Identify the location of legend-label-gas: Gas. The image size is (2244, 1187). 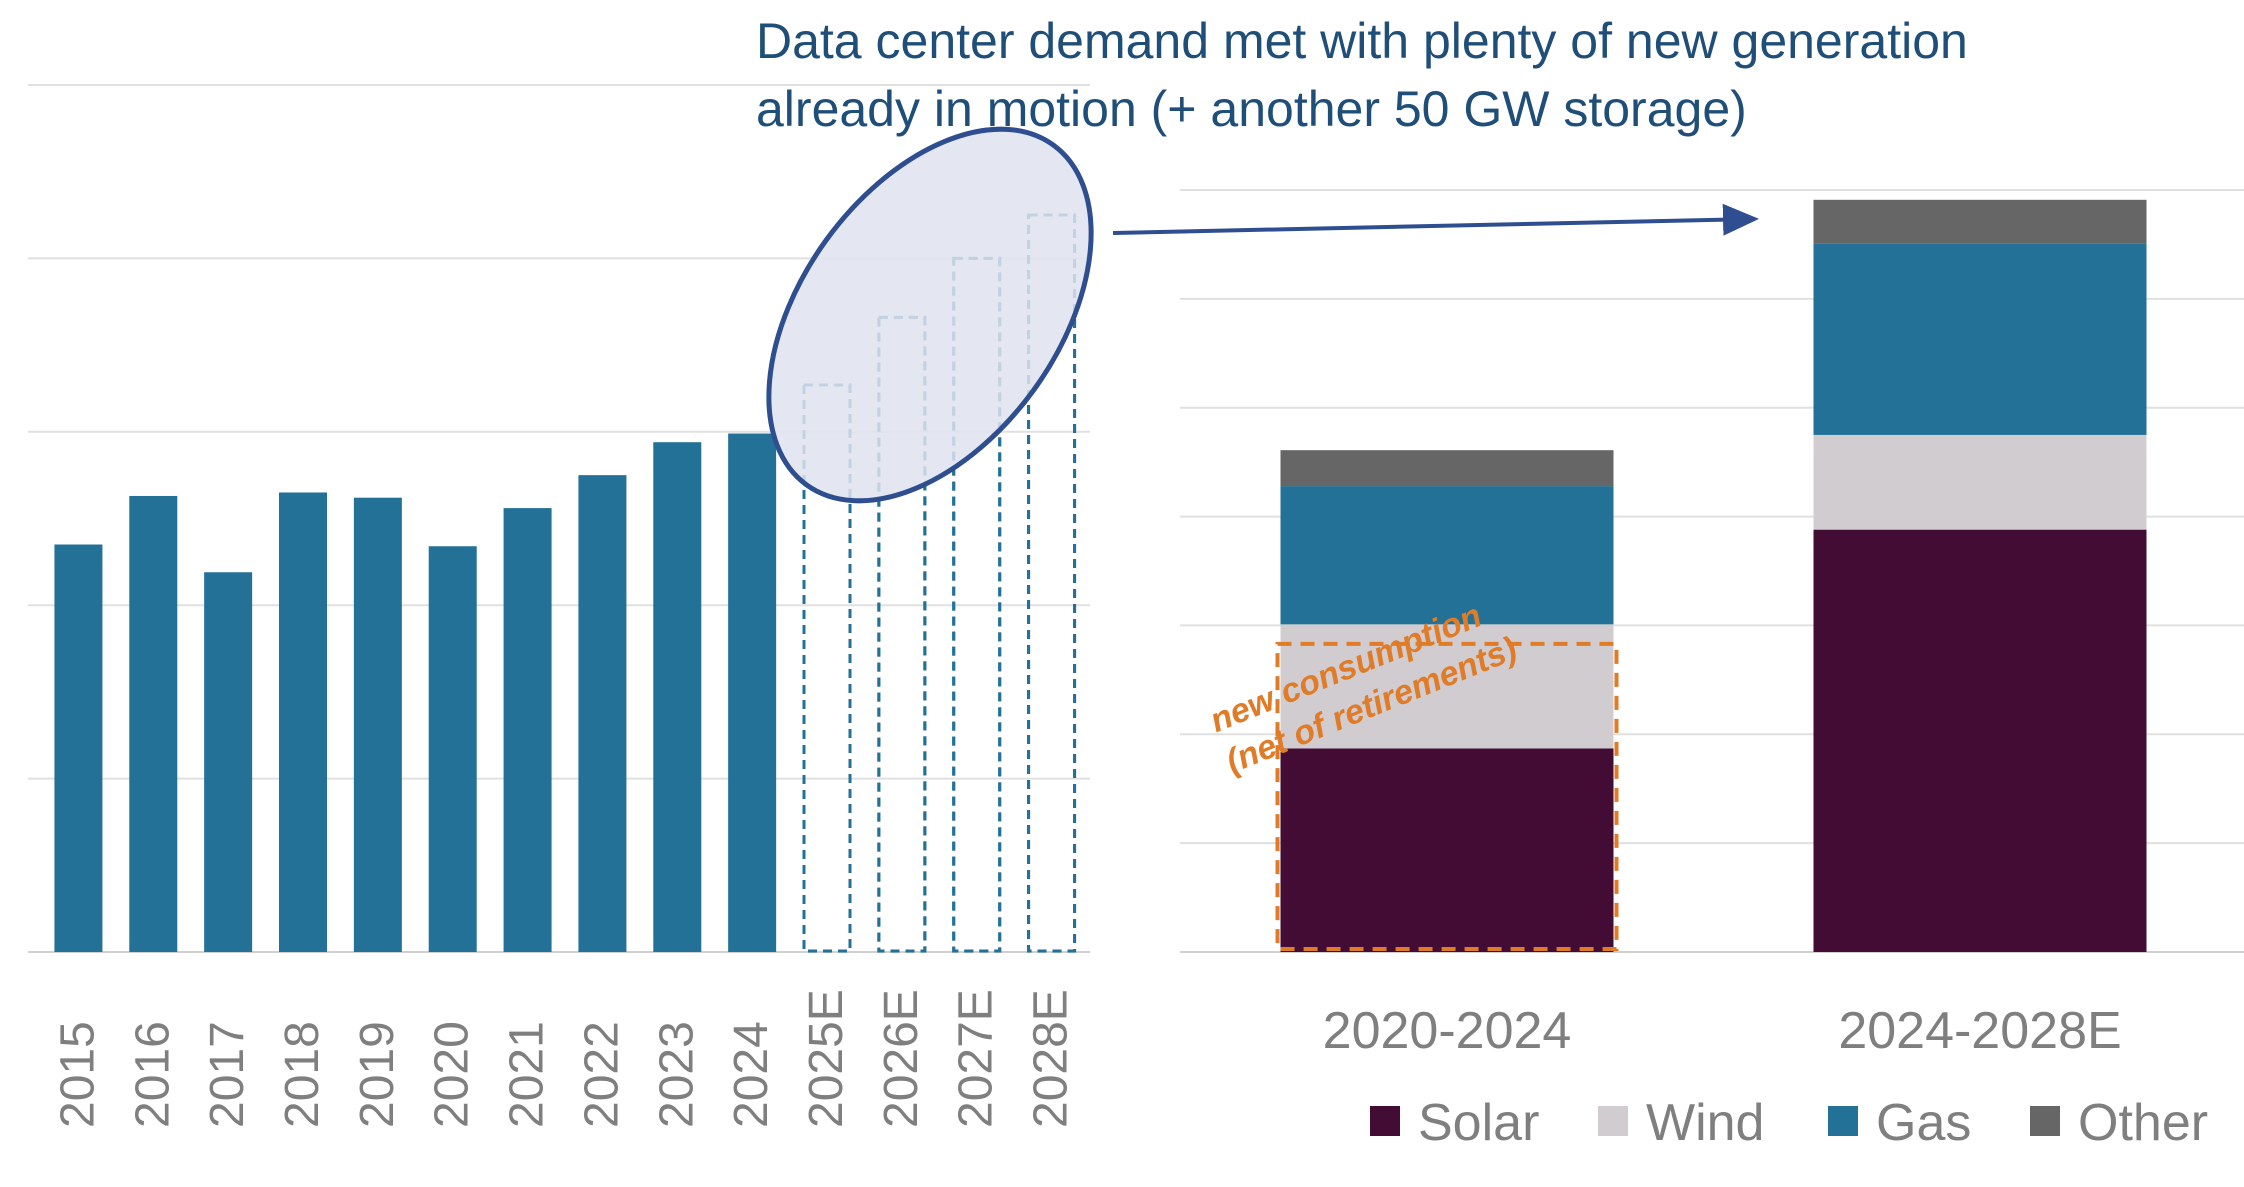
(1923, 1123).